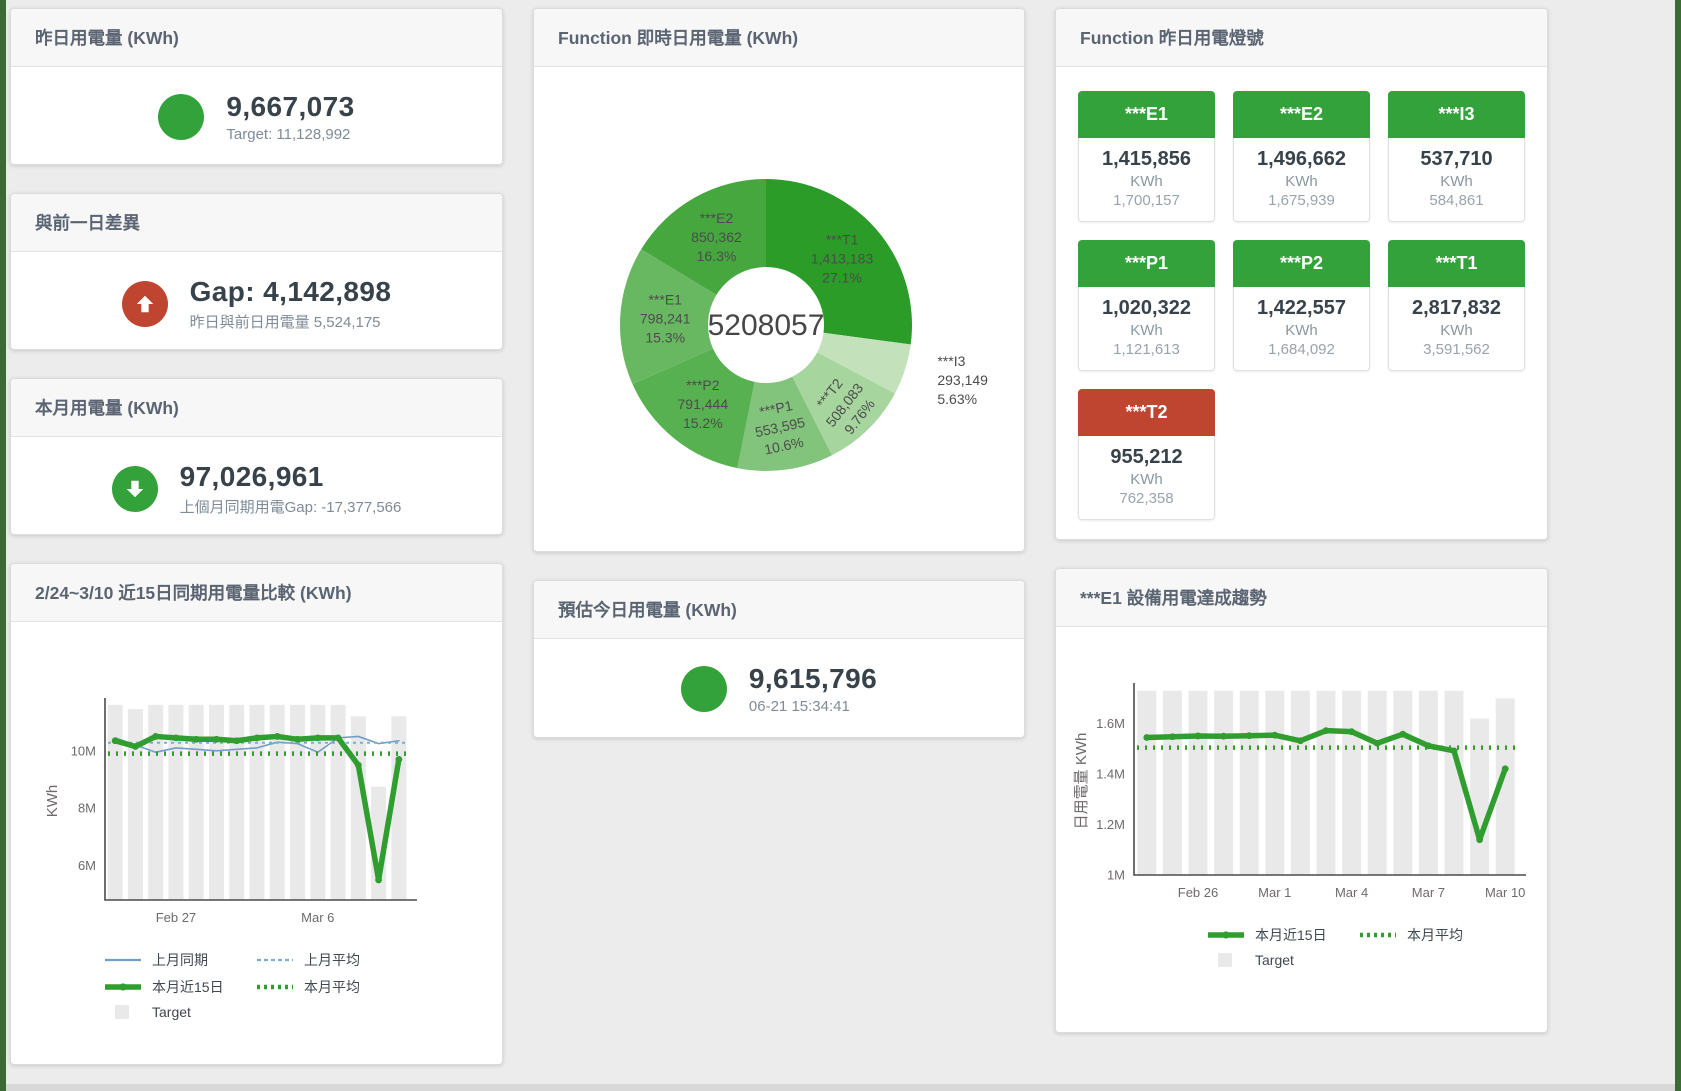 This screenshot has width=1681, height=1091. I want to click on tile-body: 2,817,832 KWh 3,591,562, so click(1456, 329).